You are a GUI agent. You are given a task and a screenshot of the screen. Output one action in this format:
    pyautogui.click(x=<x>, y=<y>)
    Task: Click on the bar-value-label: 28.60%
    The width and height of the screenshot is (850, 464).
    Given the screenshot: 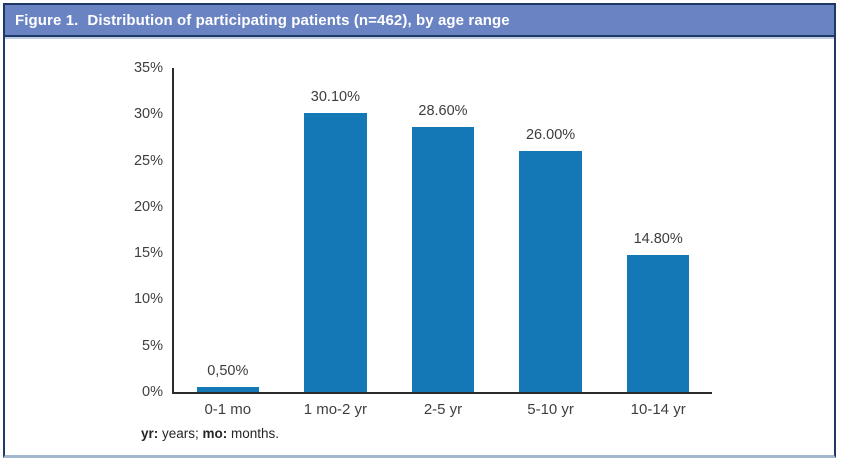 What is the action you would take?
    pyautogui.click(x=443, y=111)
    